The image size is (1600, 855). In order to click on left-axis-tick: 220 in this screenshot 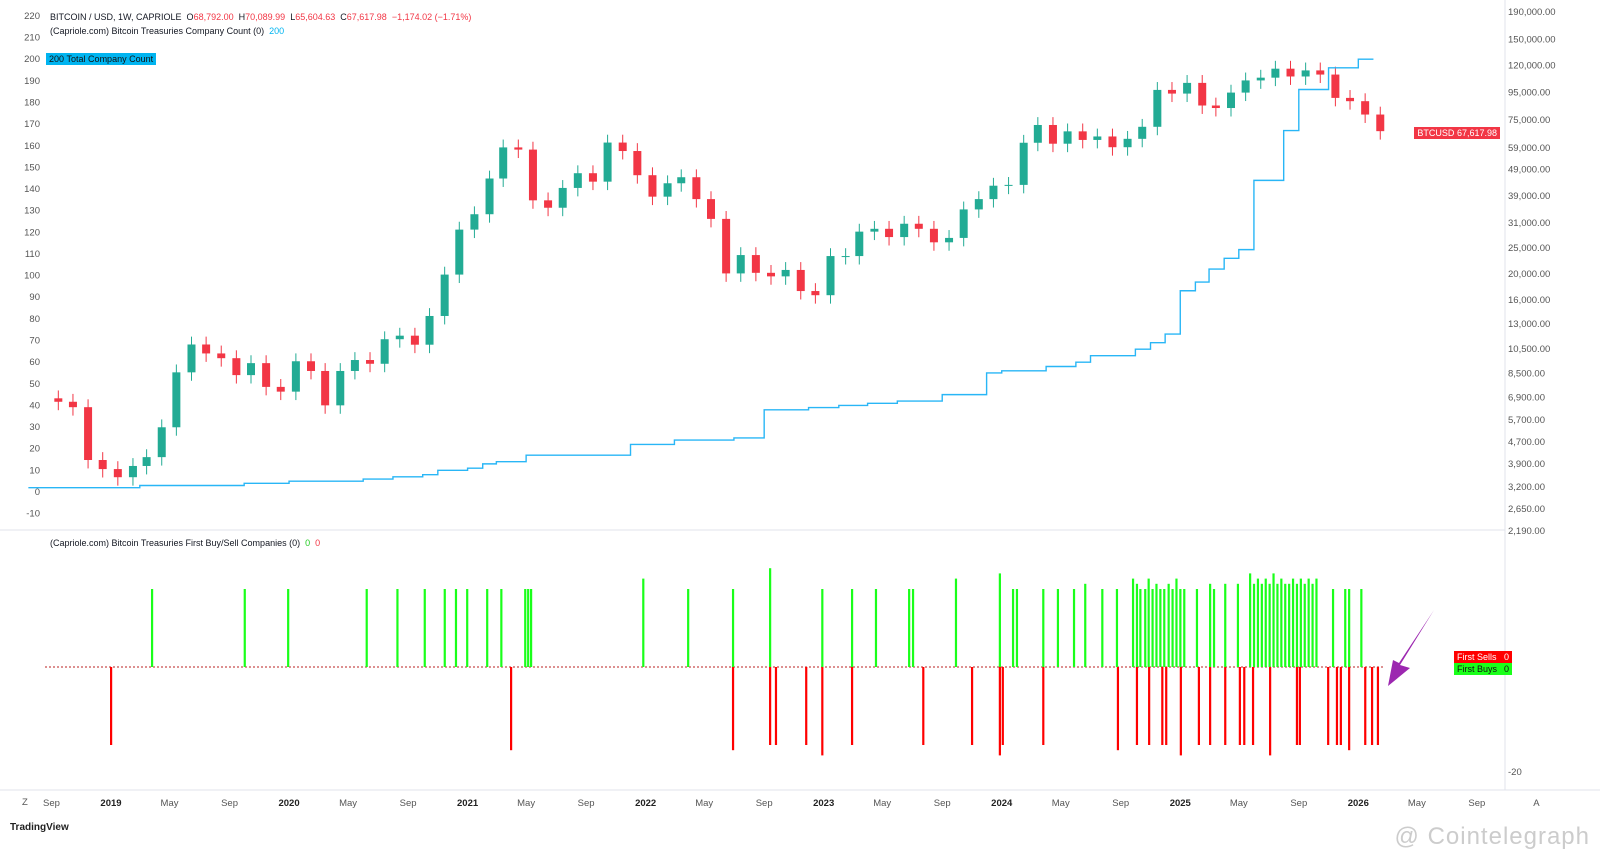, I will do `click(32, 16)`.